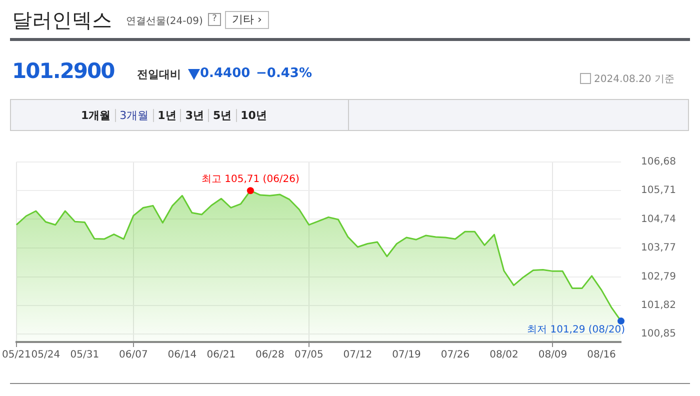 This screenshot has width=700, height=396. I want to click on y-tick-label: 105,71, so click(658, 190).